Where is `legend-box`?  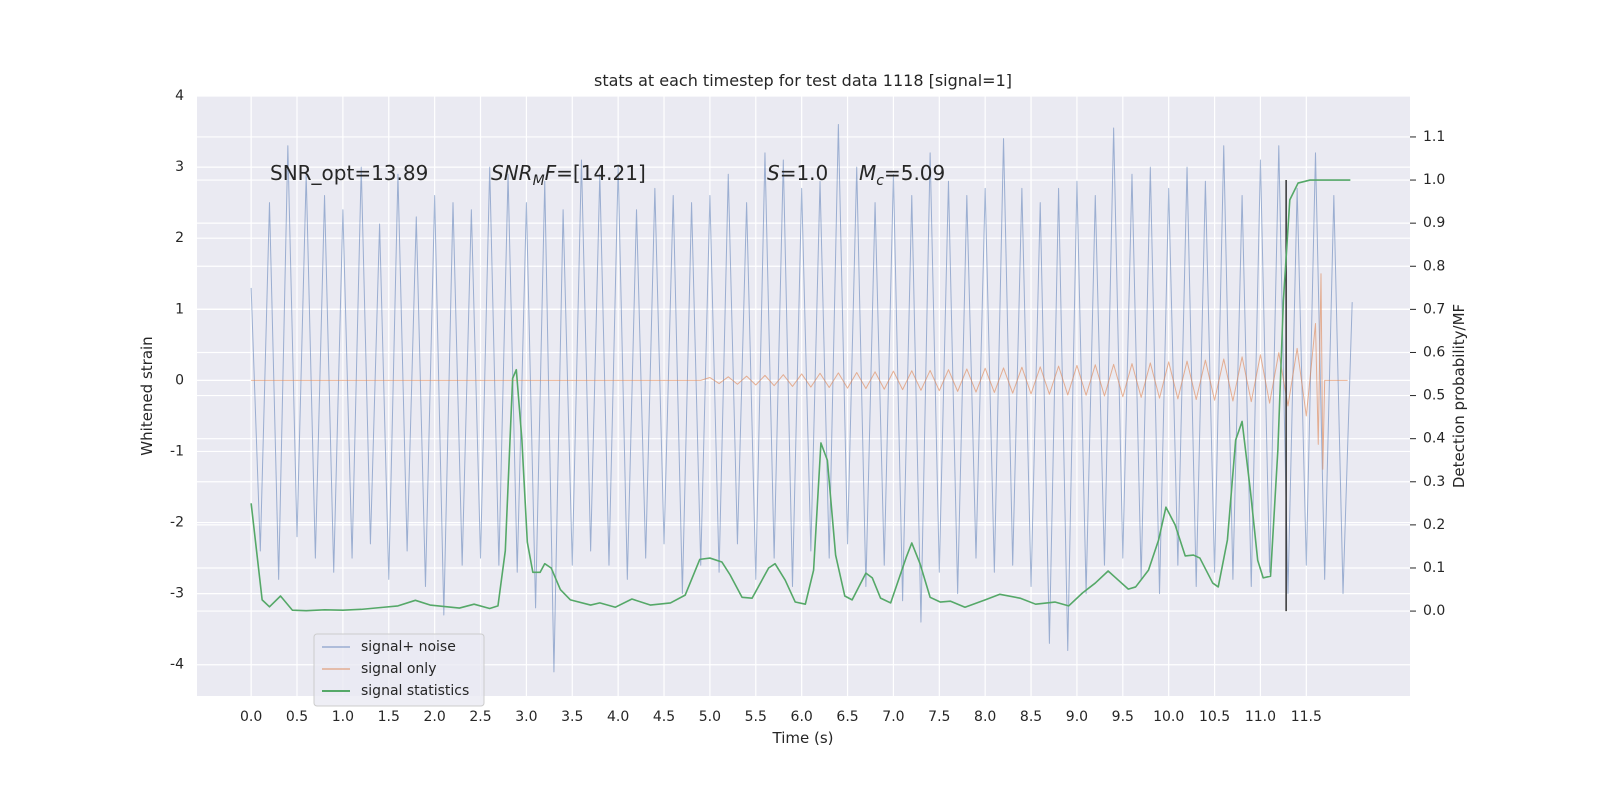 legend-box is located at coordinates (399, 670).